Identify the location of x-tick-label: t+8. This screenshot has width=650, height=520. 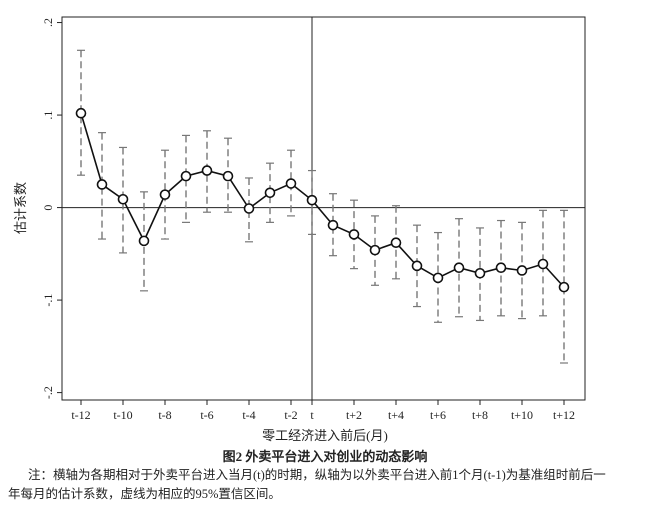
(480, 415).